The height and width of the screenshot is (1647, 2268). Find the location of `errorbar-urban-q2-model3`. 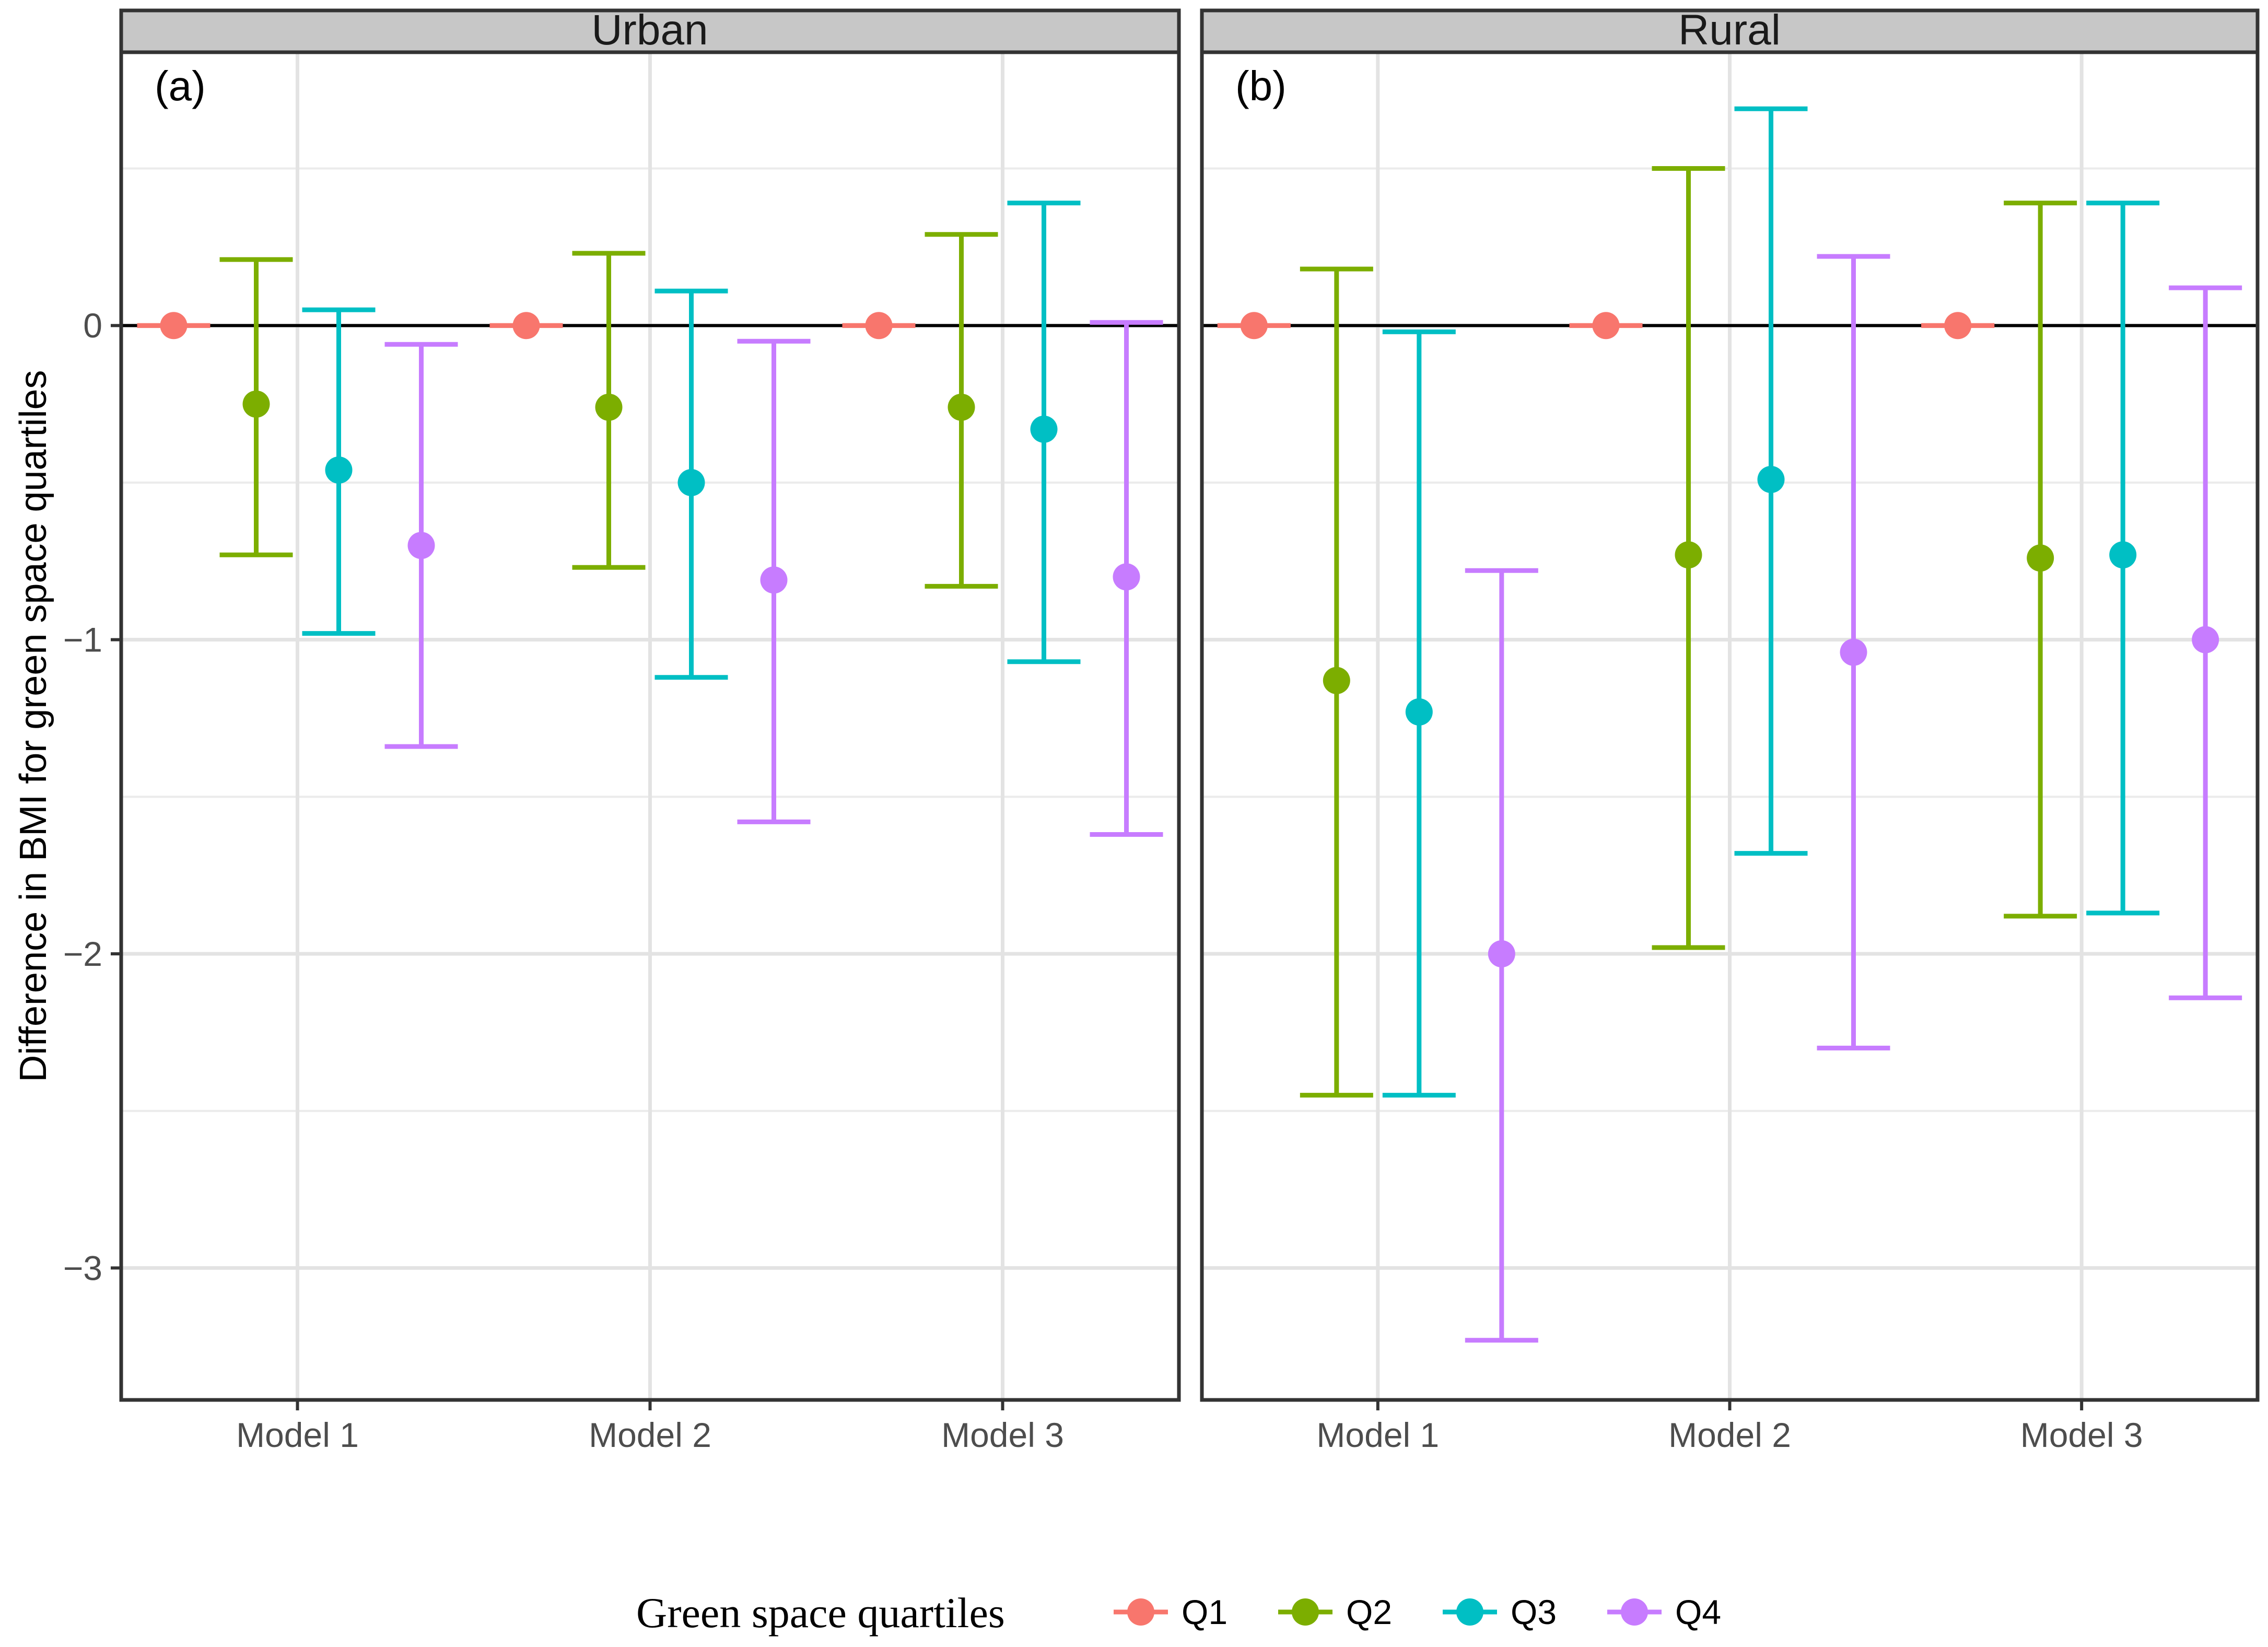

errorbar-urban-q2-model3 is located at coordinates (961, 410).